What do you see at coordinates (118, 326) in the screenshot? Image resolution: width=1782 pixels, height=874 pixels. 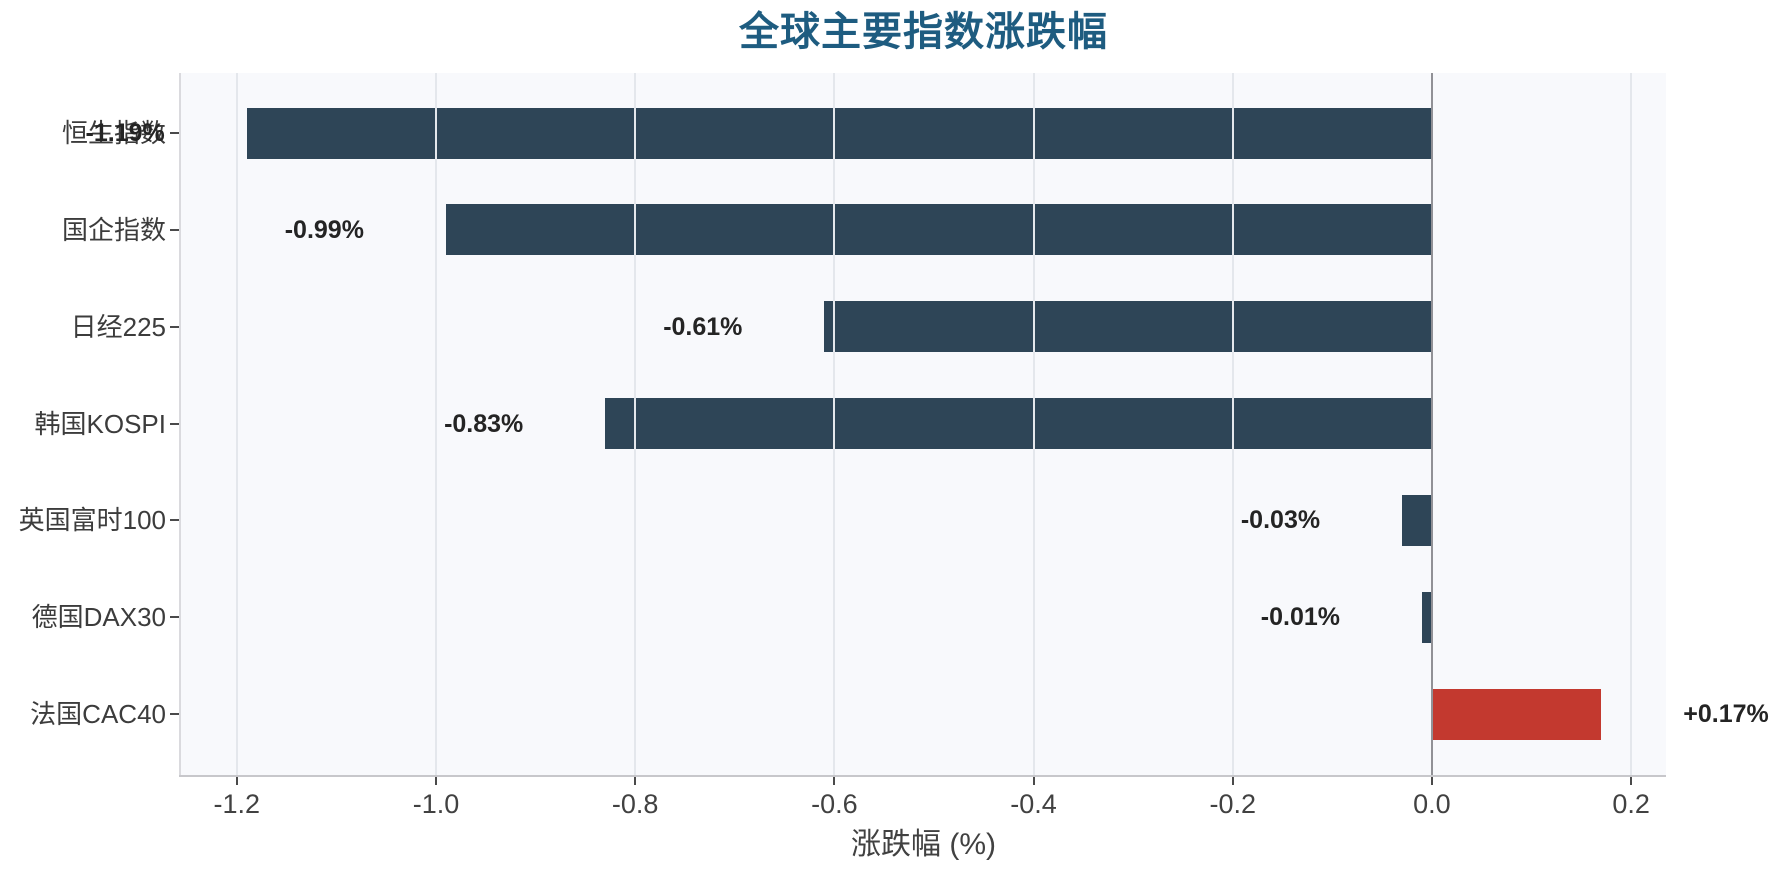 I see `category-label: 日经225` at bounding box center [118, 326].